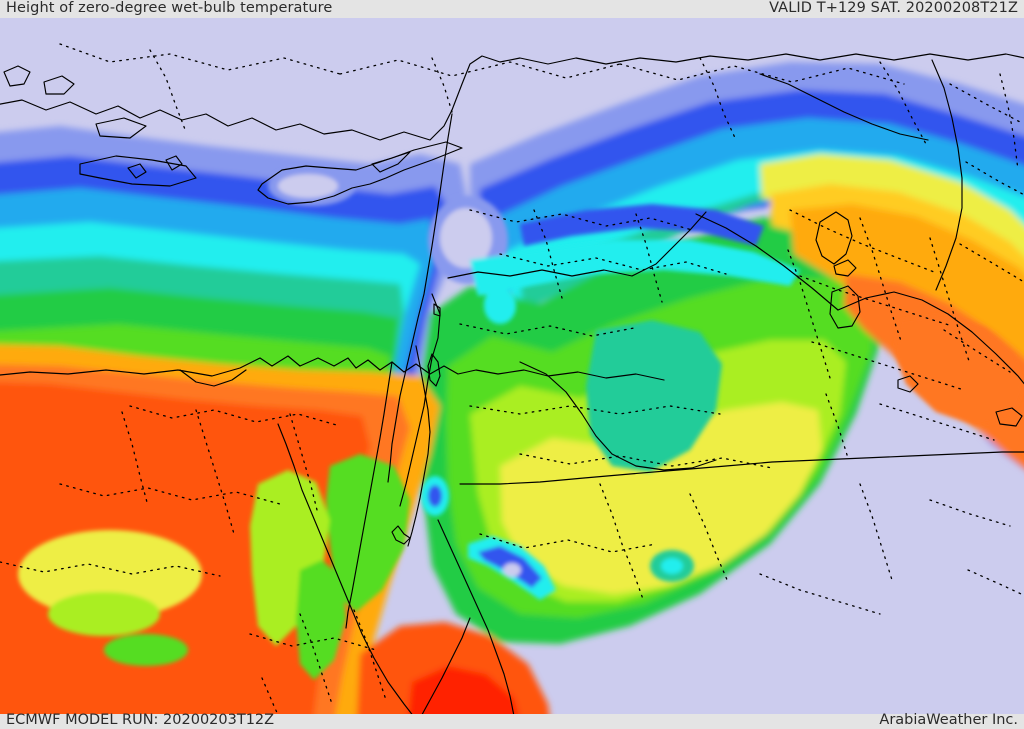  What do you see at coordinates (948, 720) in the screenshot?
I see `provider-label: ArabiaWeather Inc.` at bounding box center [948, 720].